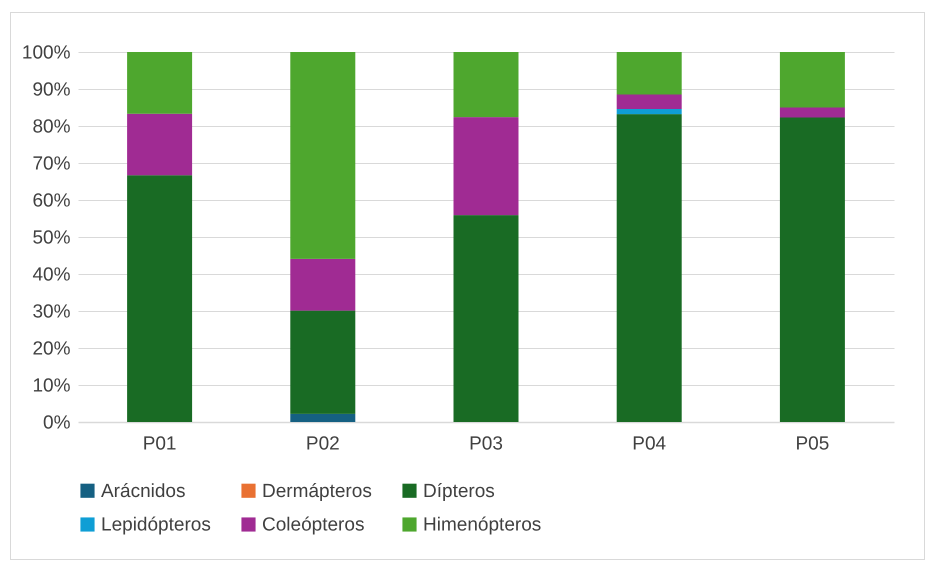 The image size is (937, 568). I want to click on legend-label: Coleópteros, so click(313, 525).